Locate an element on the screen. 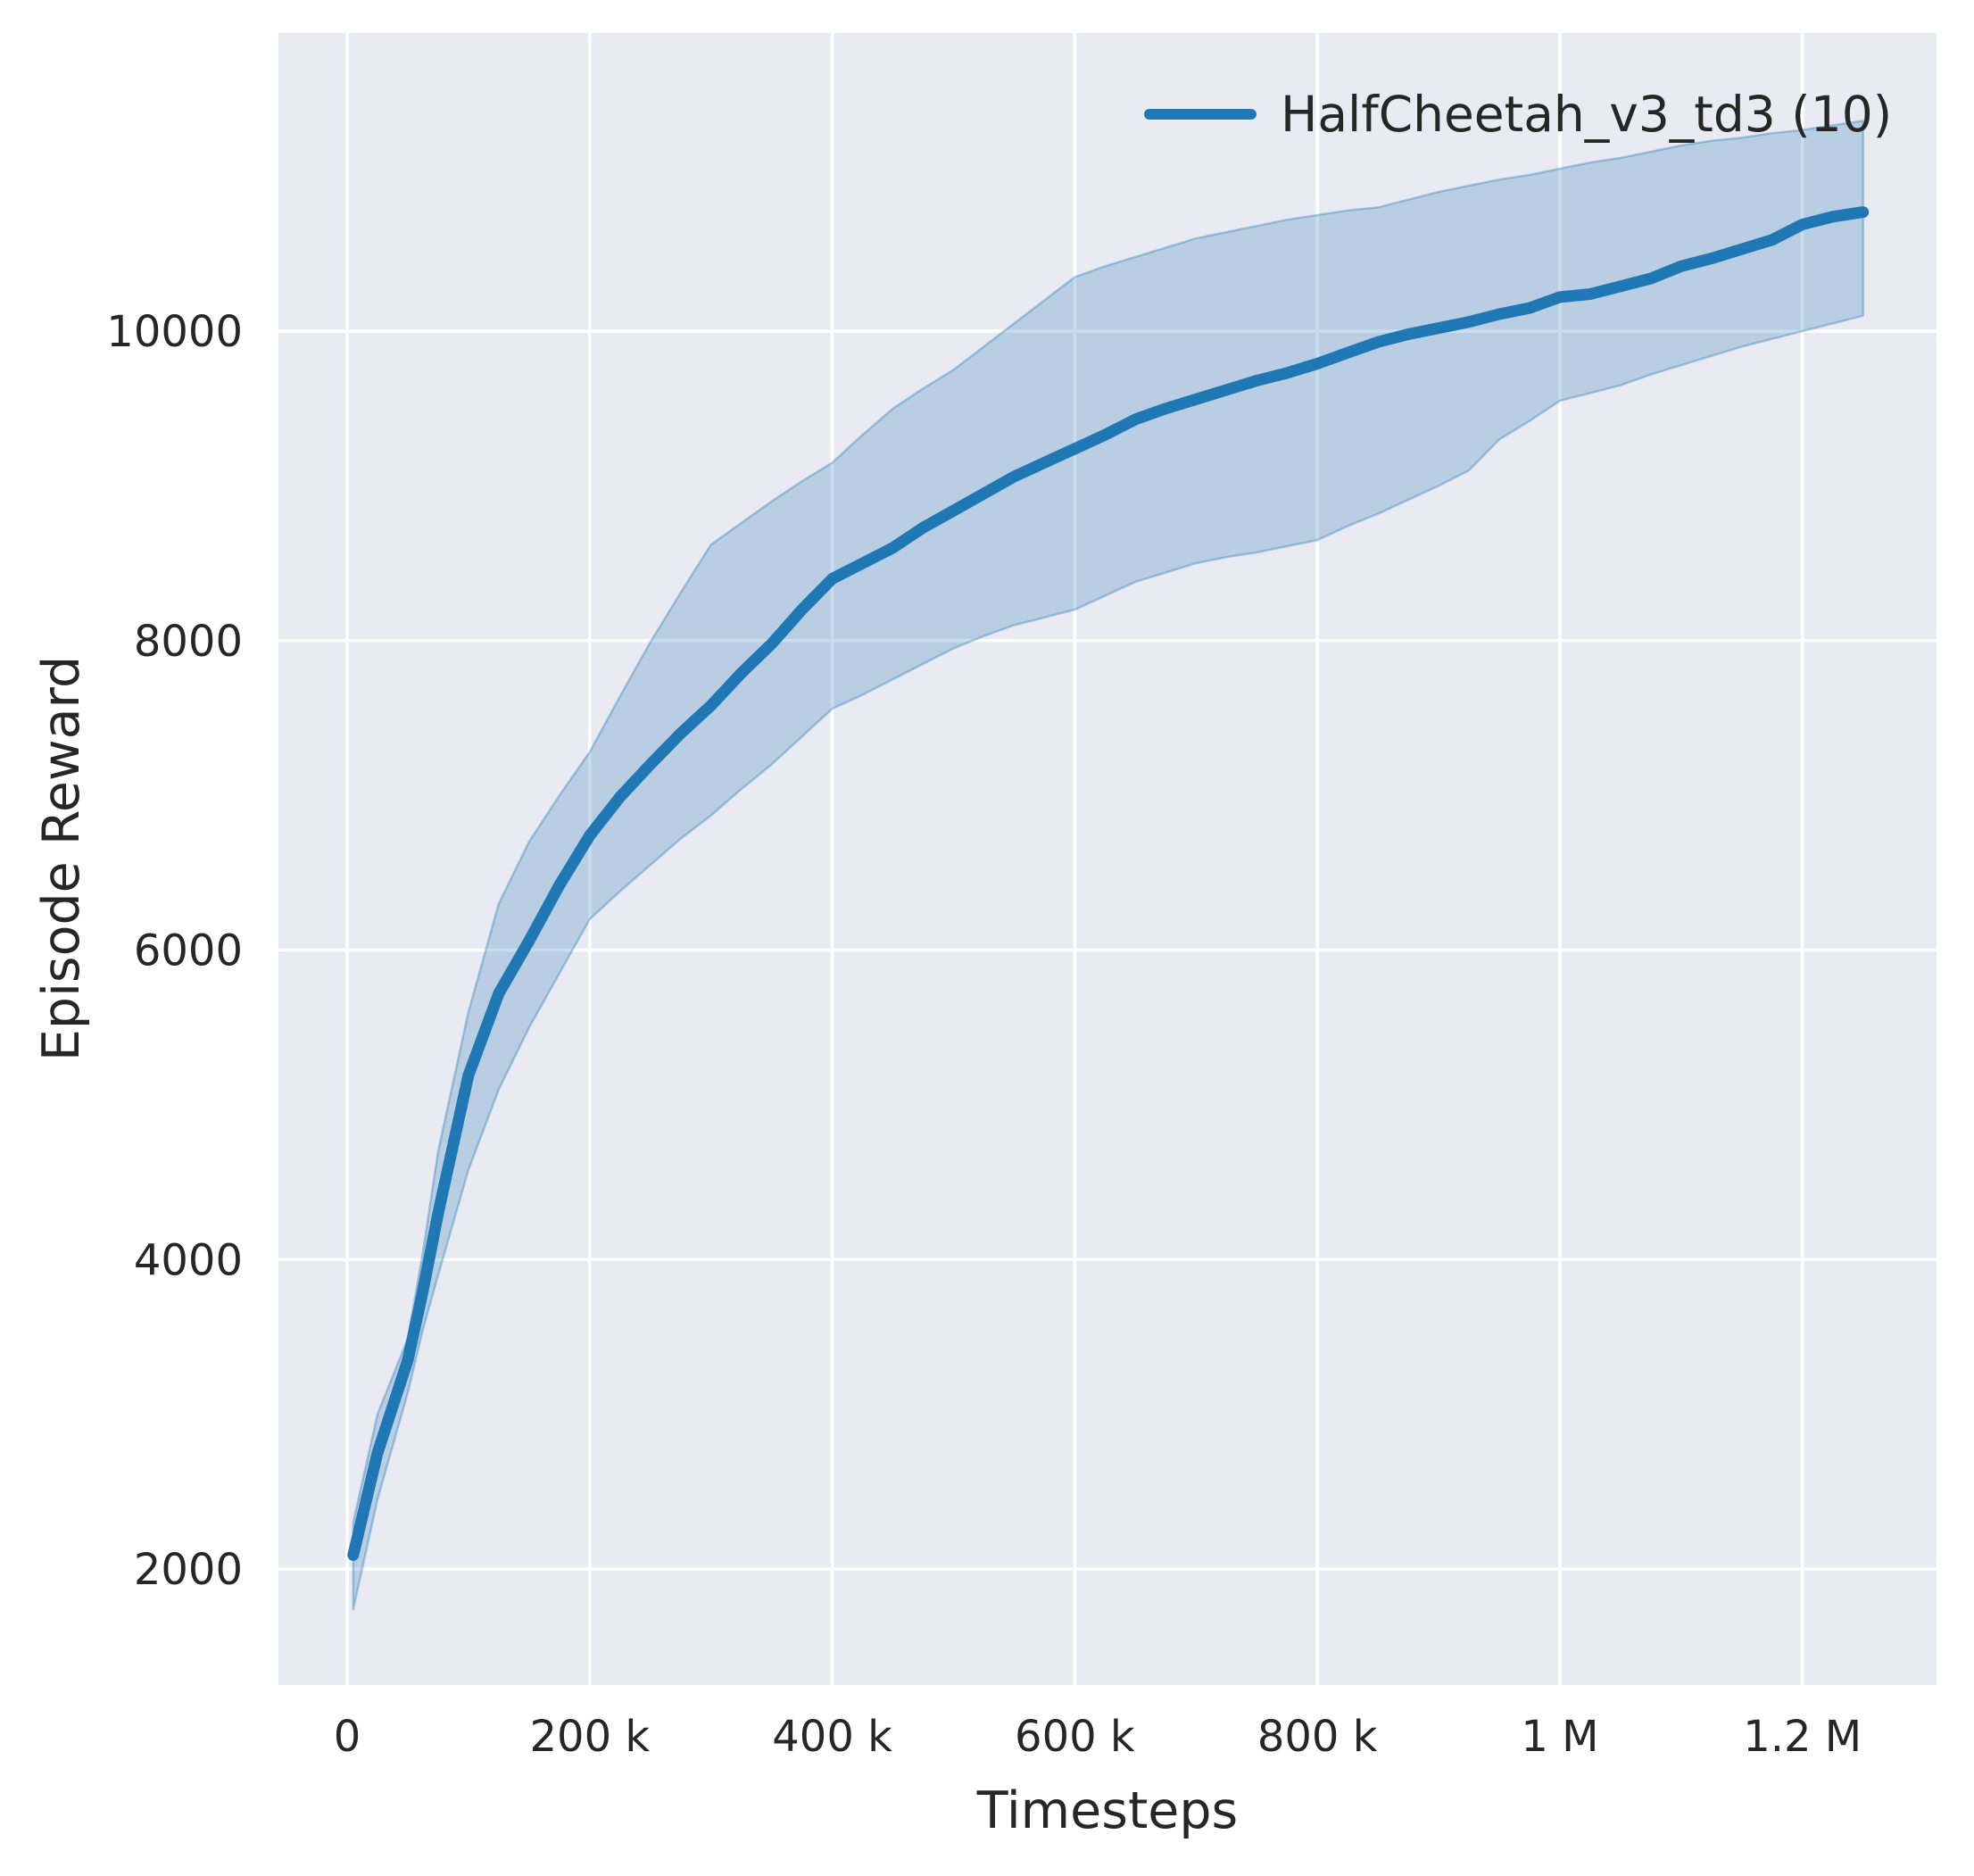  x-tick-label: 1 M is located at coordinates (1559, 1737).